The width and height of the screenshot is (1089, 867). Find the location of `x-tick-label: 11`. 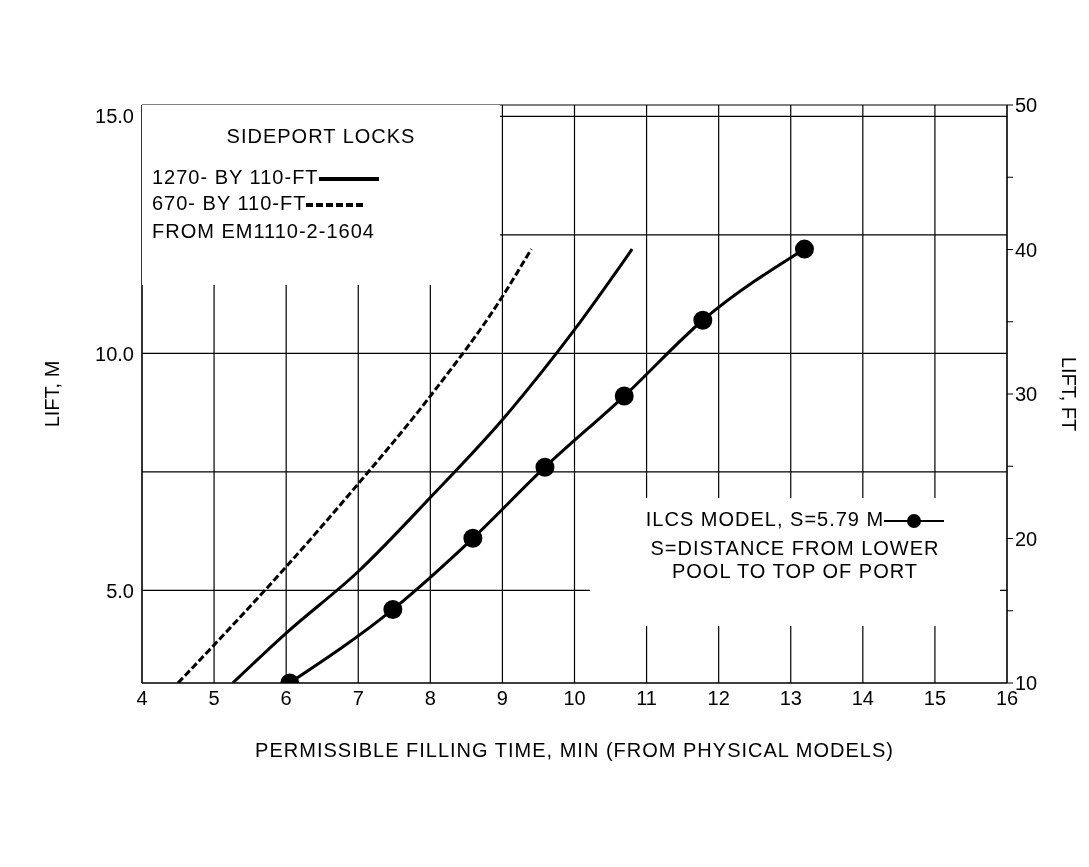

x-tick-label: 11 is located at coordinates (646, 698).